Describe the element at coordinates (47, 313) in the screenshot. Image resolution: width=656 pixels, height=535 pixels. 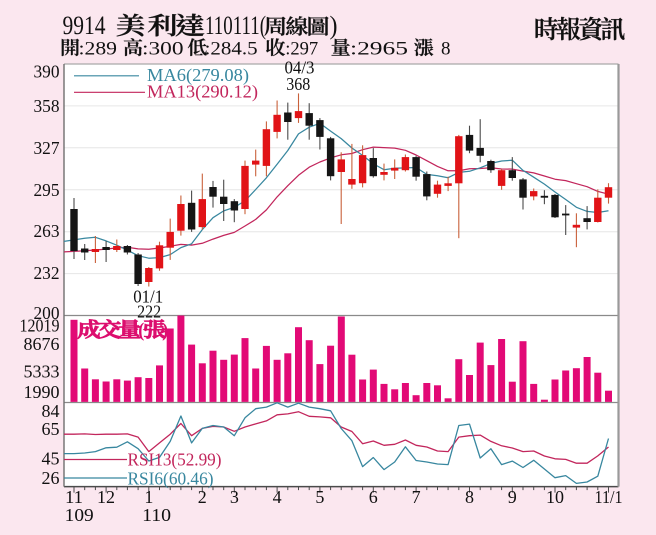
I see `svg-text: 200` at that location.